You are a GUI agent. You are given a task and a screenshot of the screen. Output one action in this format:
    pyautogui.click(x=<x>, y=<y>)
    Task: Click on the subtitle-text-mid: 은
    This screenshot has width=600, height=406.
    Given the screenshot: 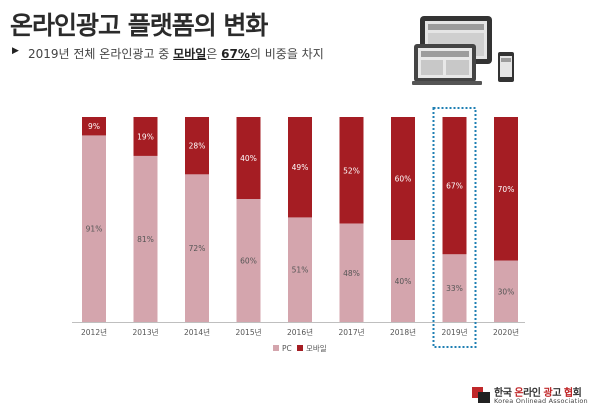 What is the action you would take?
    pyautogui.click(x=214, y=54)
    